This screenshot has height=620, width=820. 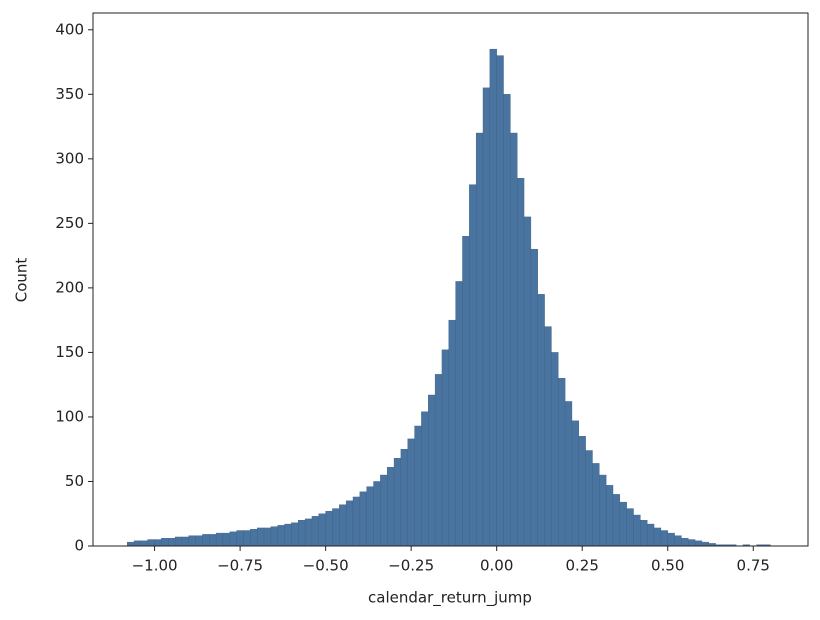 I want to click on x-tick-label: −0.25, so click(x=411, y=566).